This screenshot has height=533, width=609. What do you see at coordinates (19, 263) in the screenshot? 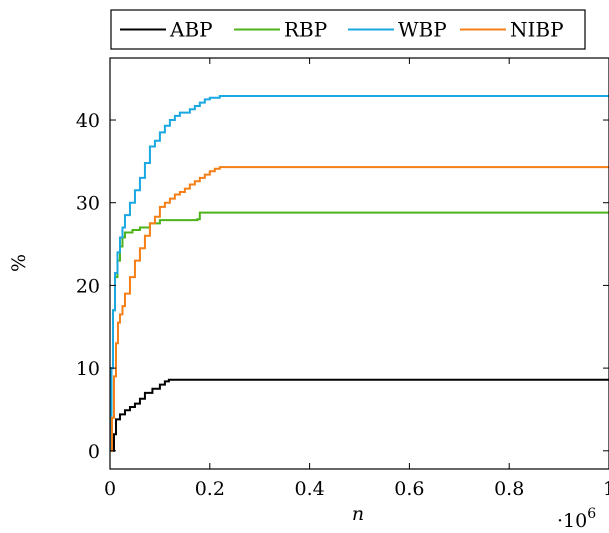
I see `y-axis-label: %` at bounding box center [19, 263].